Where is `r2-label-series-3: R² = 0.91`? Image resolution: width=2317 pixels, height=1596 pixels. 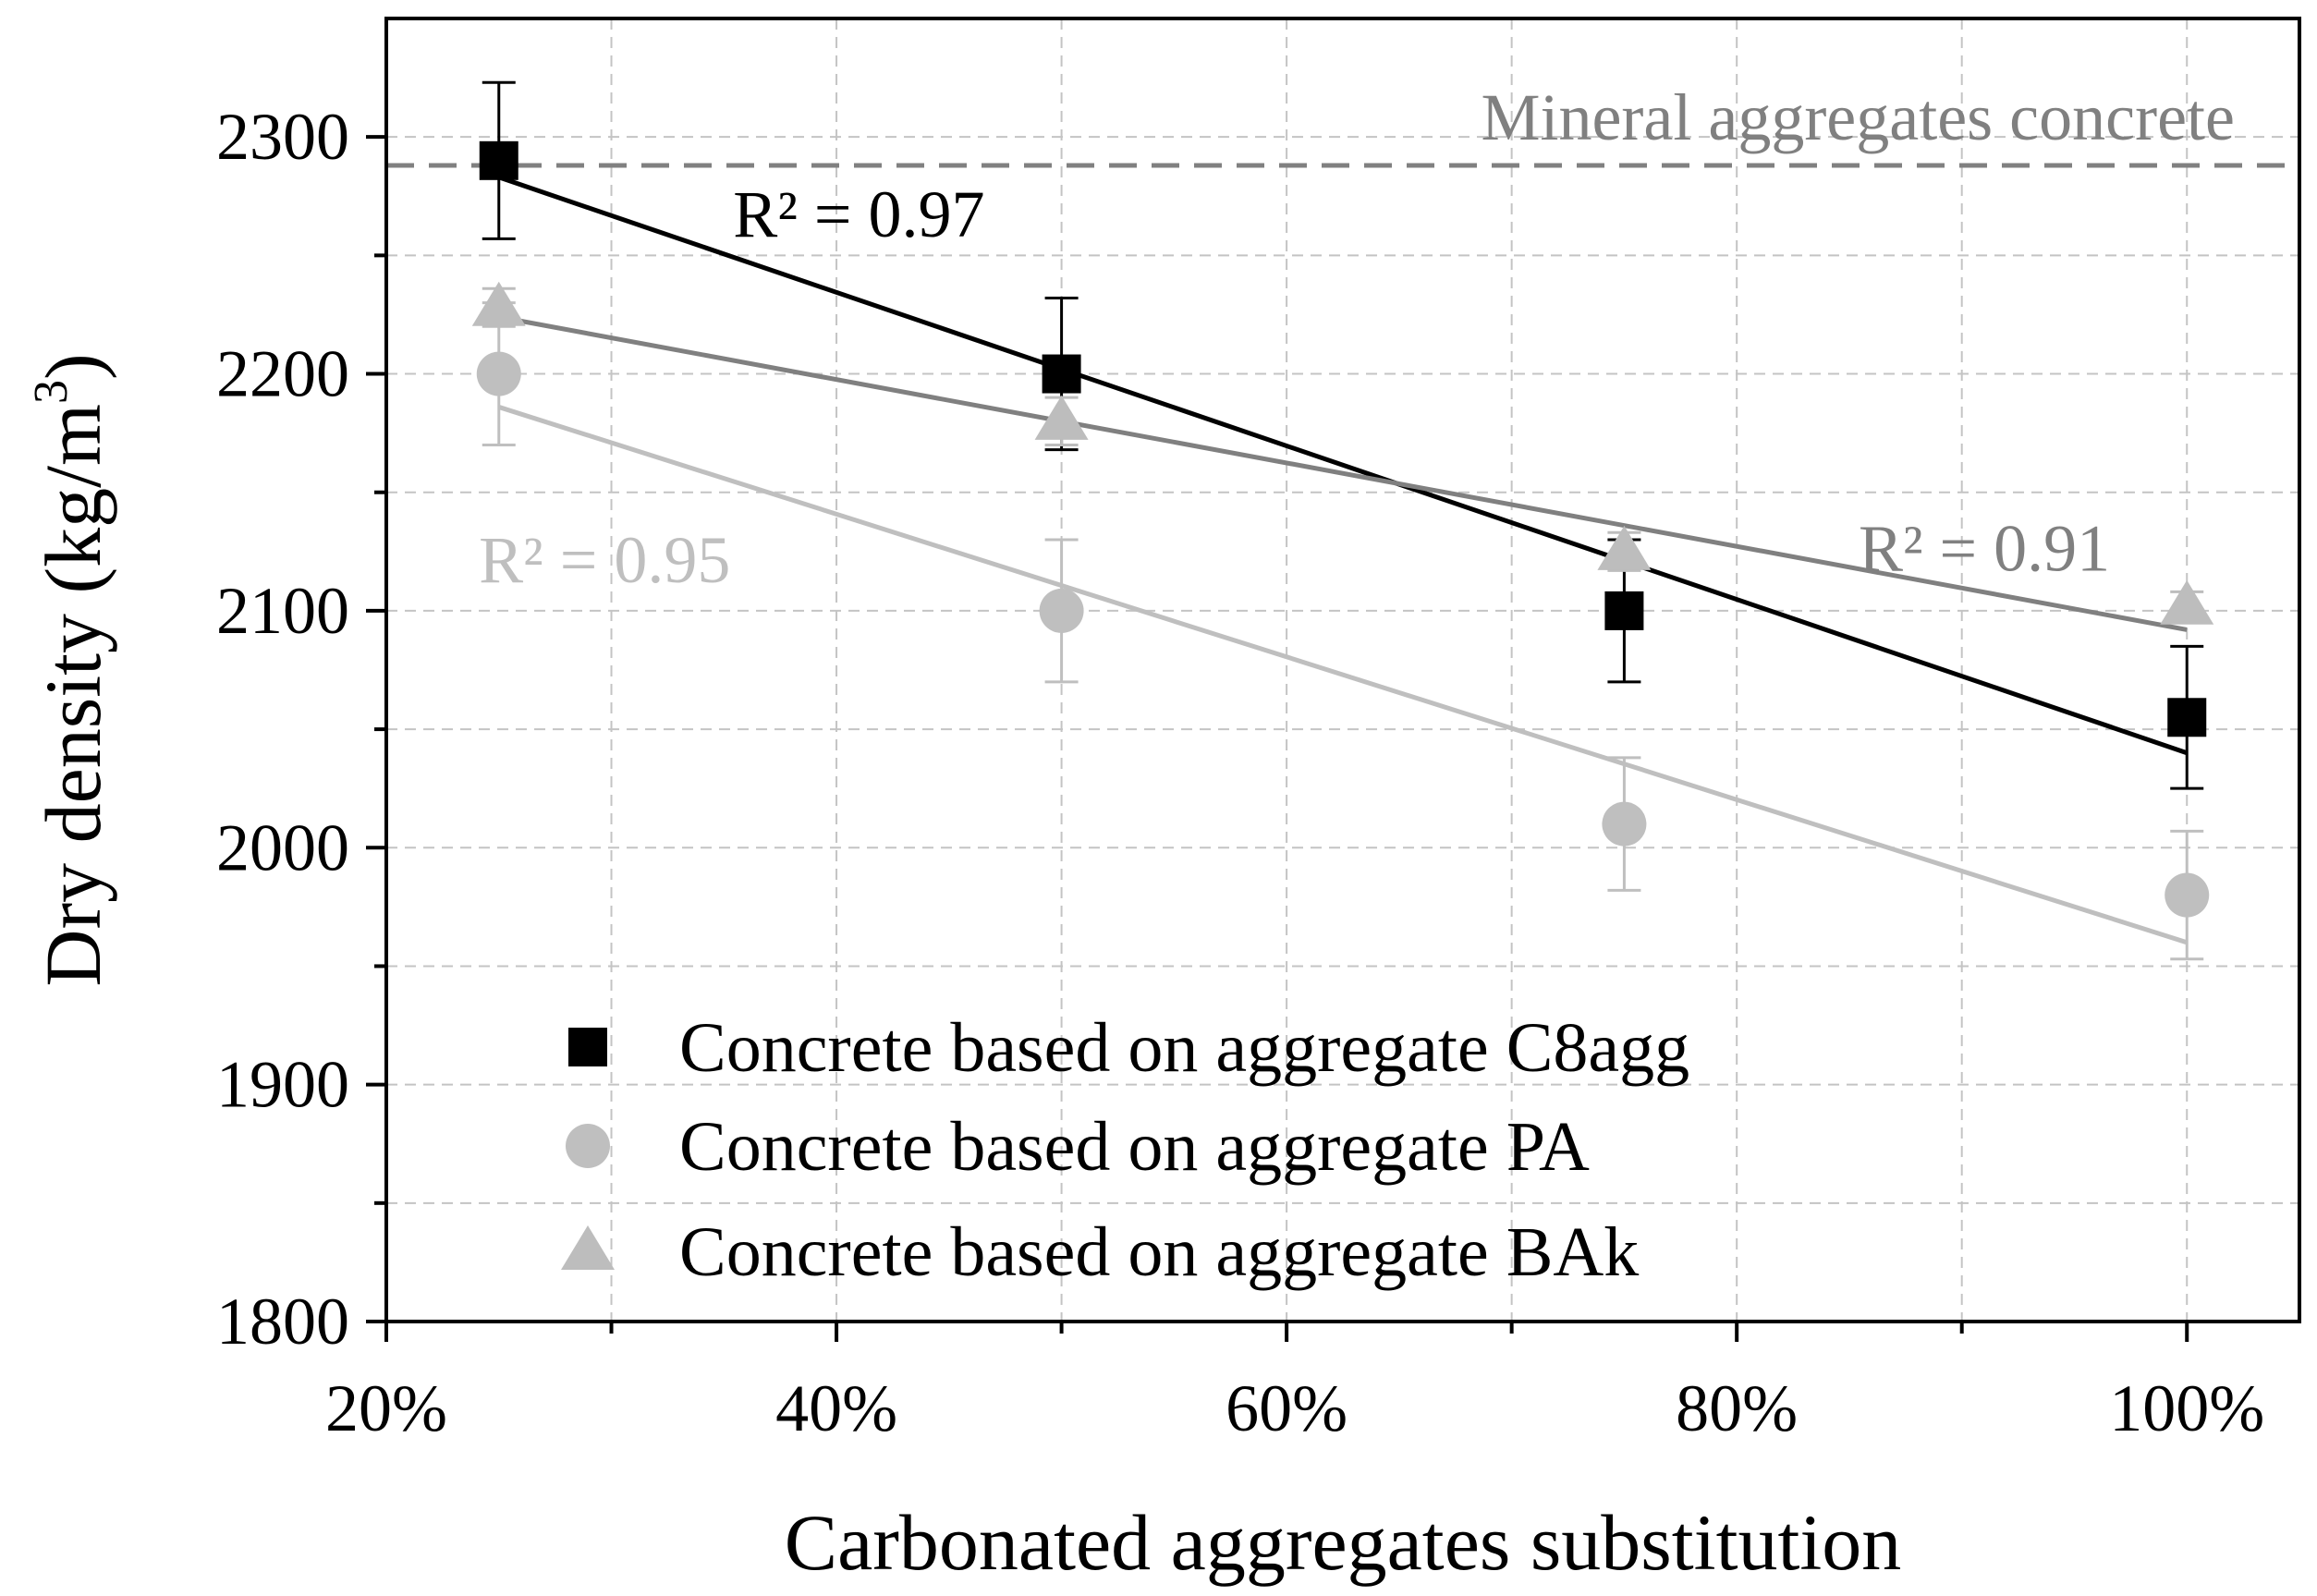
r2-label-series-3: R² = 0.91 is located at coordinates (1985, 548).